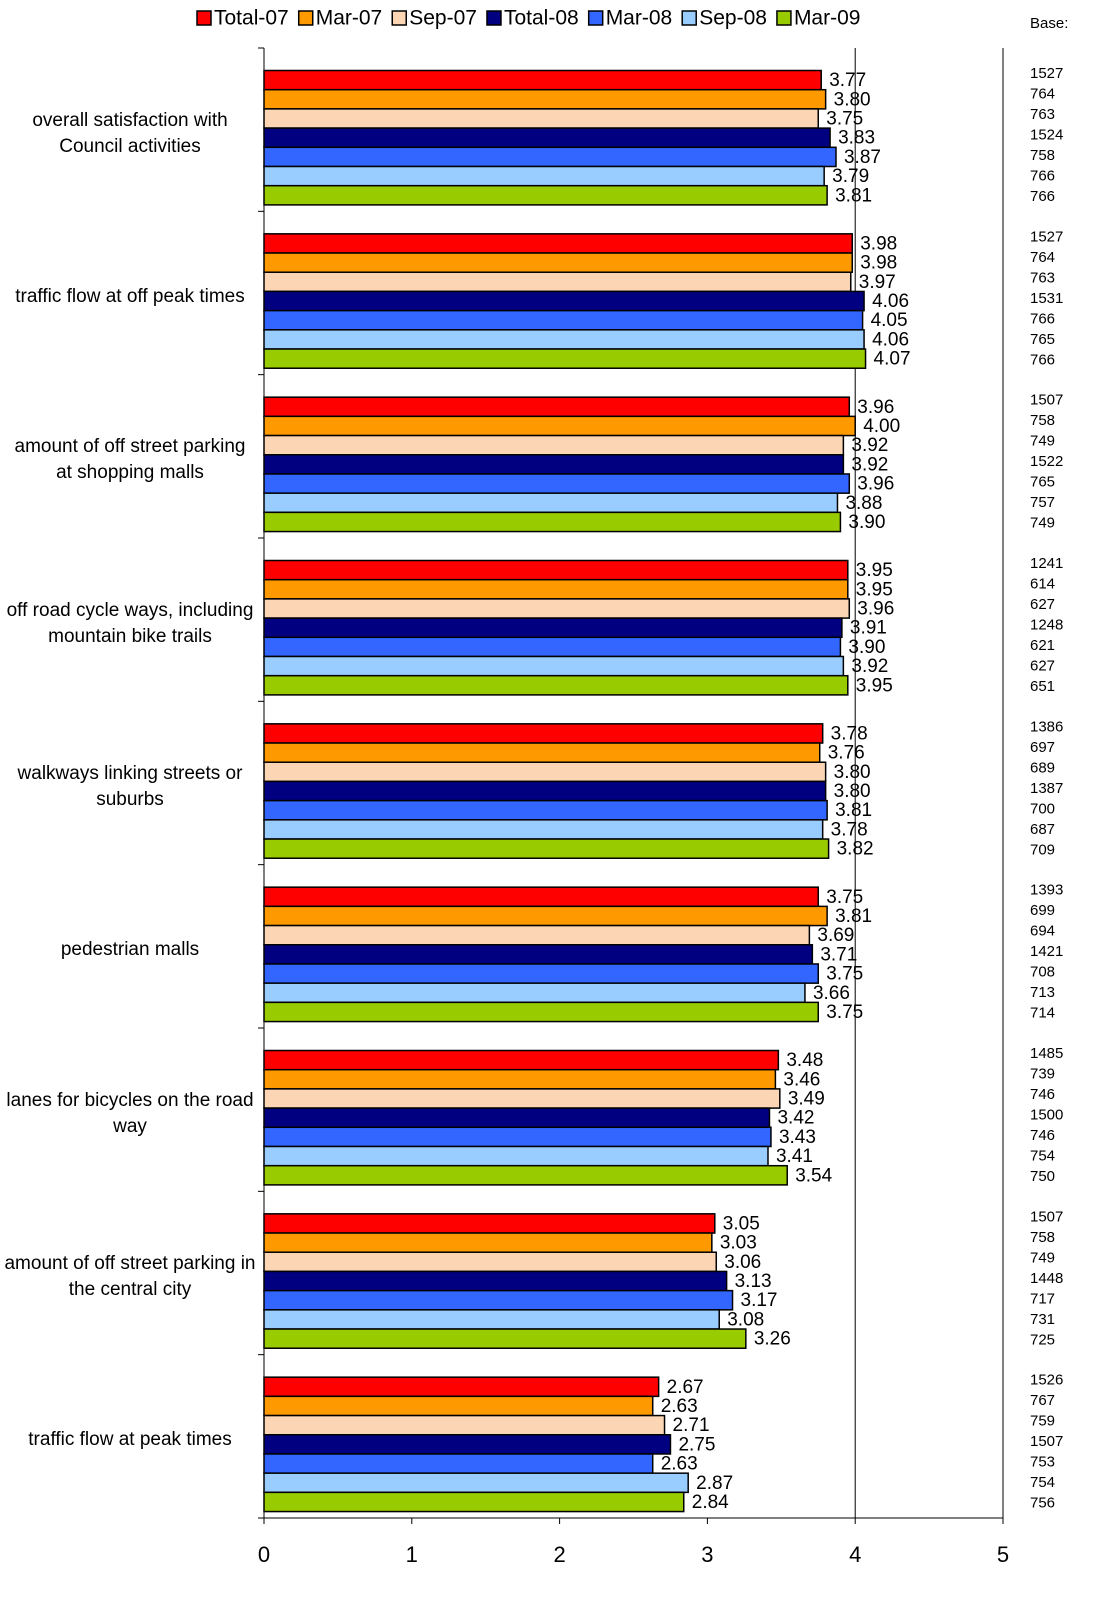 Image resolution: width=1098 pixels, height=1598 pixels. I want to click on value-label: 3.49, so click(806, 1099).